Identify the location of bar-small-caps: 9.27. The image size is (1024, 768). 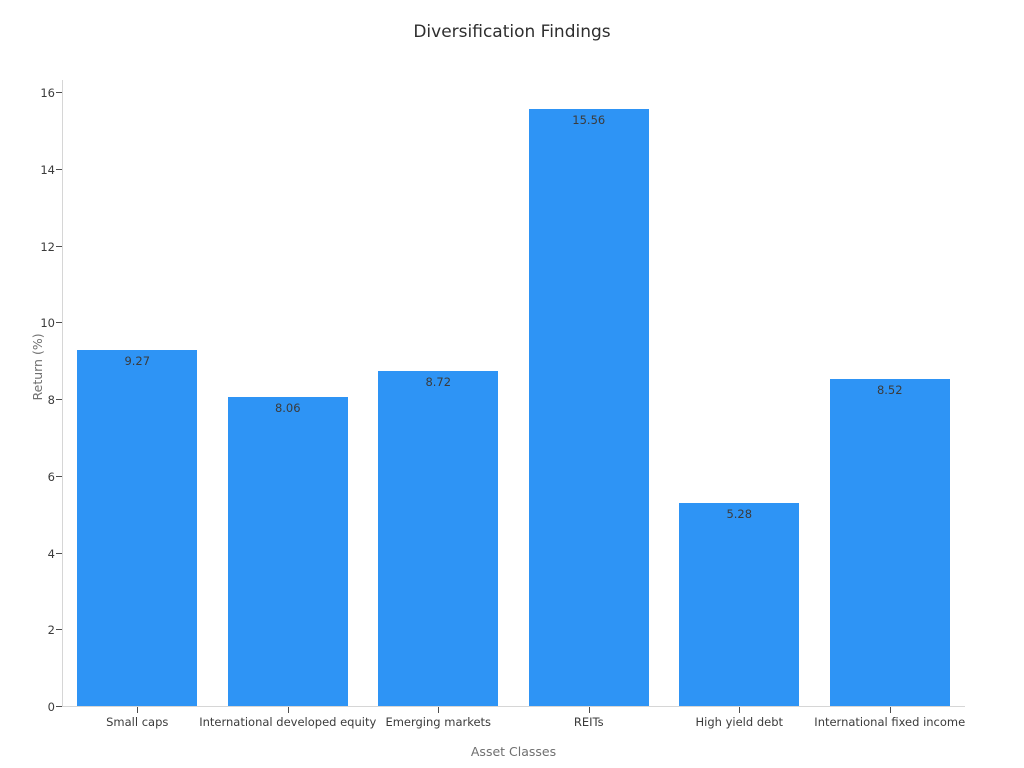
(137, 528).